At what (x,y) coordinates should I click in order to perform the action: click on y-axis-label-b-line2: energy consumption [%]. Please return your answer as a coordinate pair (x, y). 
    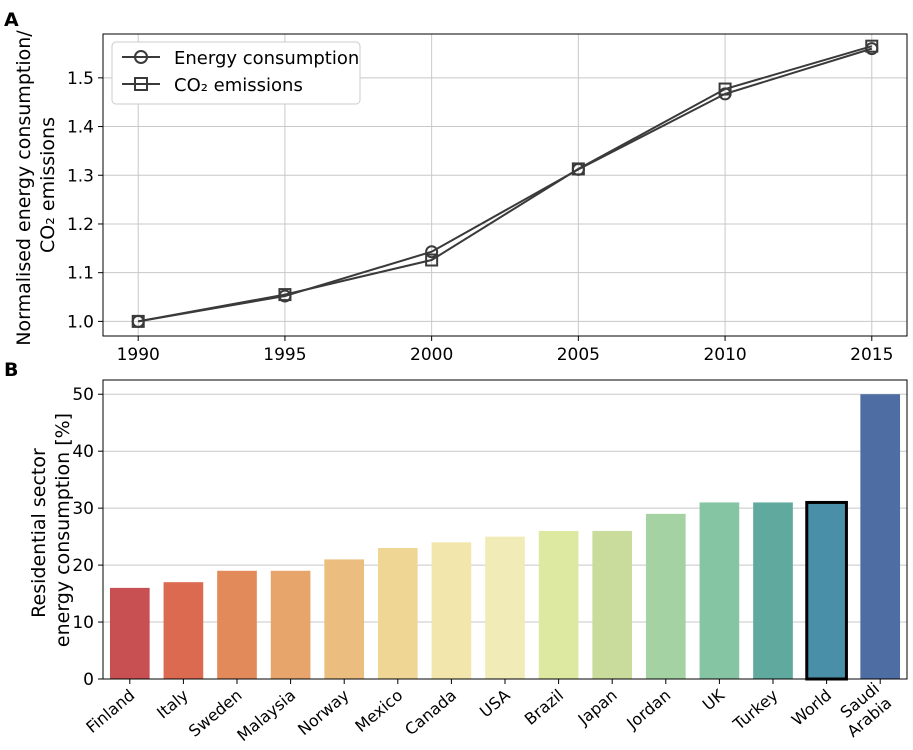
    Looking at the image, I should click on (63, 530).